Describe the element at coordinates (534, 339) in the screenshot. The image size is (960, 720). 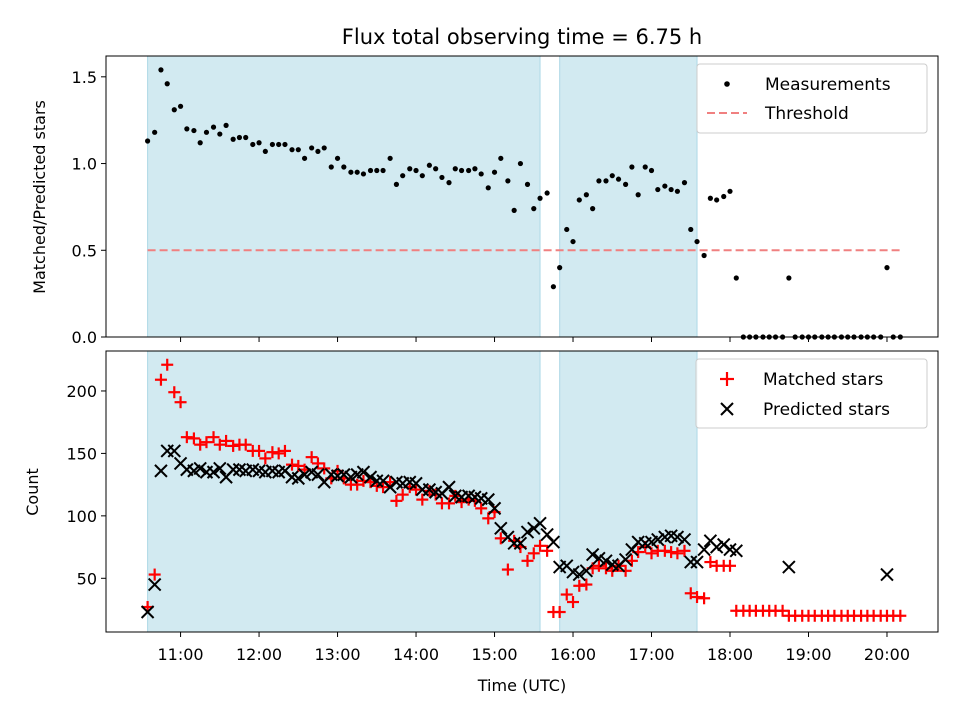
I see `x-ticks` at that location.